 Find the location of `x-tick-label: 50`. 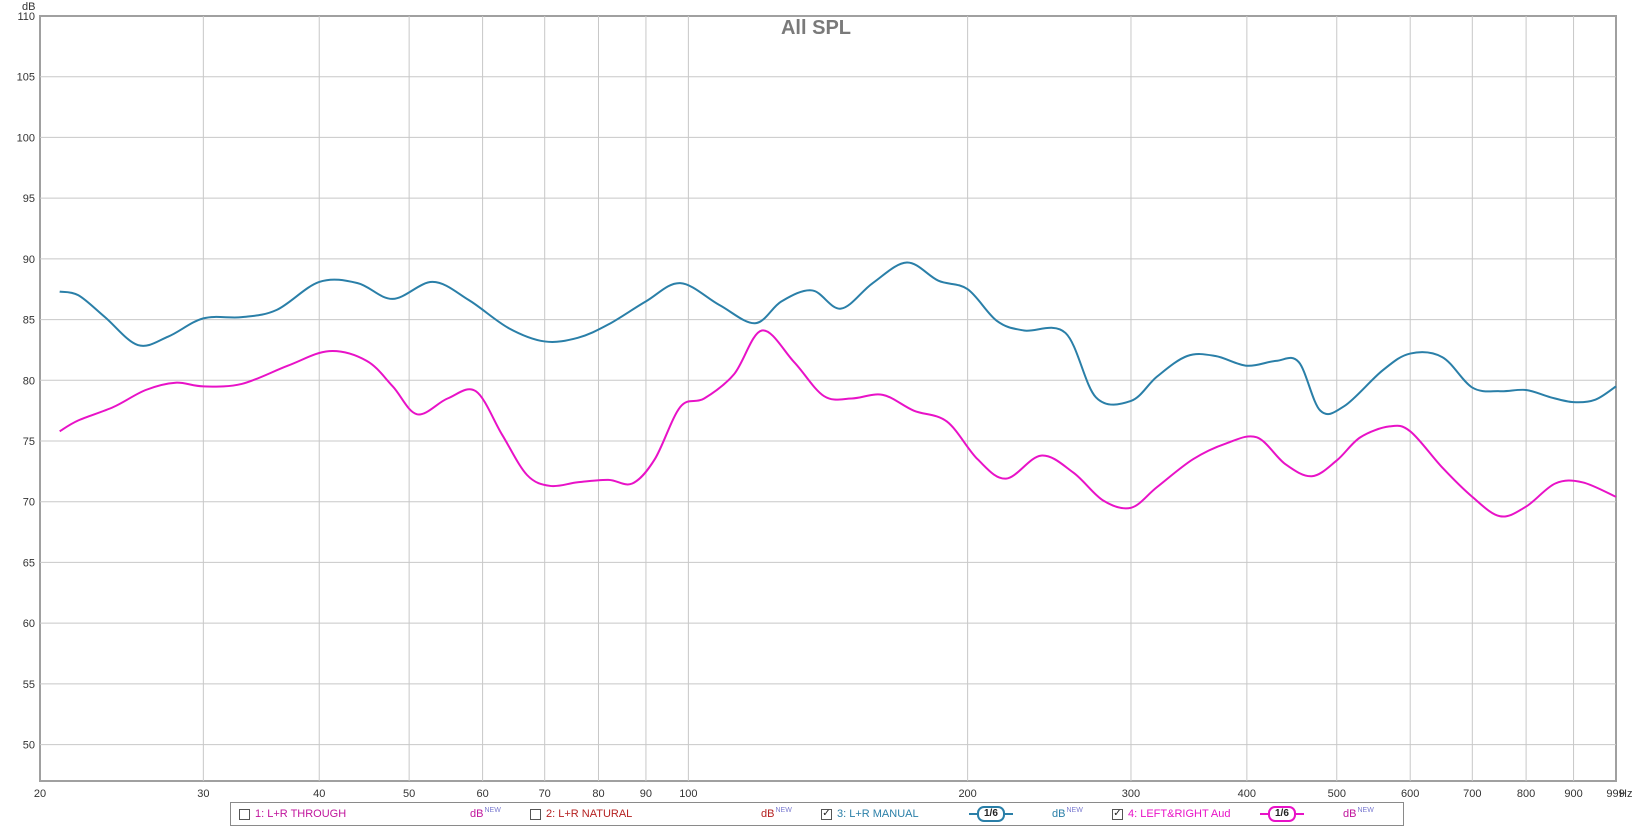

x-tick-label: 50 is located at coordinates (409, 794).